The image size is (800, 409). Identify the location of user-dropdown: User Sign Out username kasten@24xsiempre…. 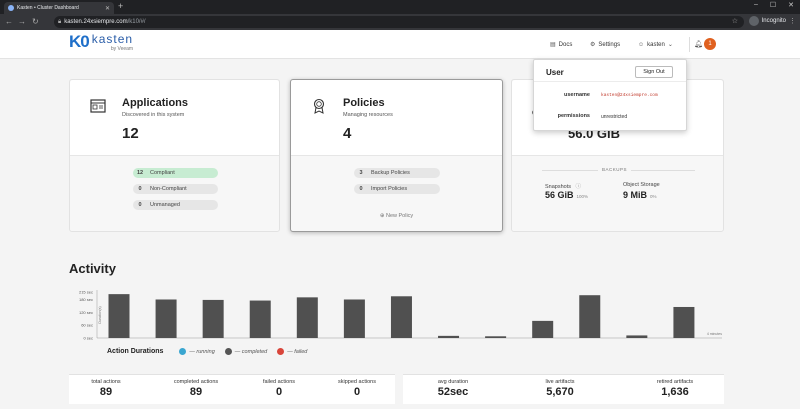
(610, 95).